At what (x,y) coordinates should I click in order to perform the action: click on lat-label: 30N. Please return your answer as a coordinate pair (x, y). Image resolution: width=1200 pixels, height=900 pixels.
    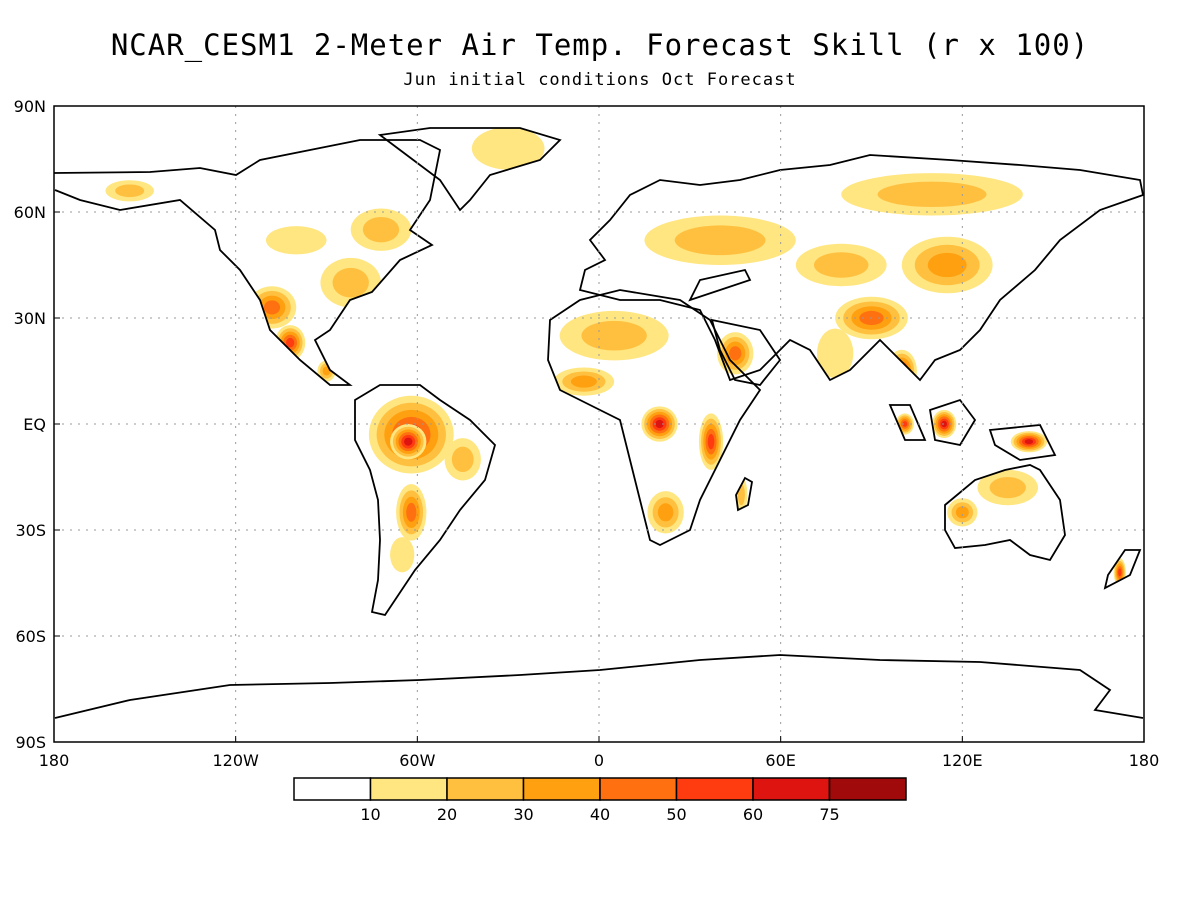
    Looking at the image, I should click on (30, 318).